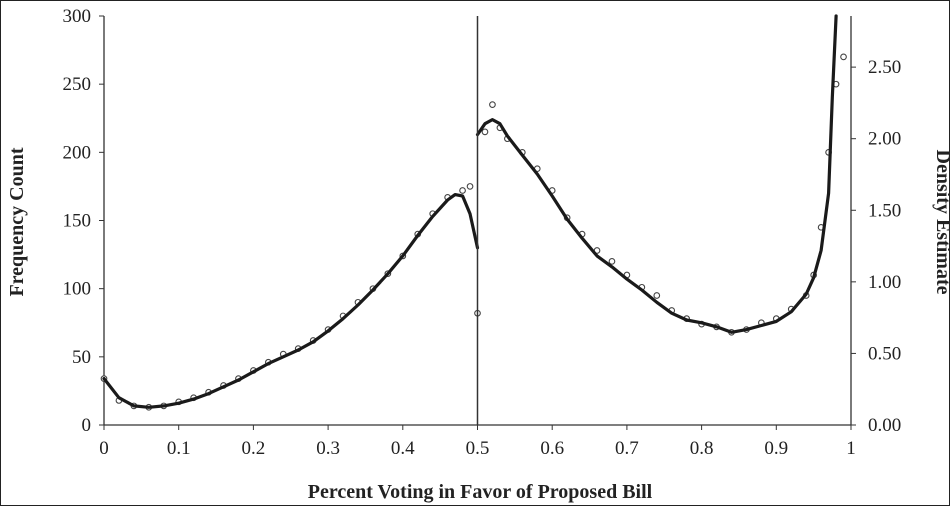 This screenshot has height=506, width=950. Describe the element at coordinates (884, 210) in the screenshot. I see `y2-tick-label: 1.50` at that location.